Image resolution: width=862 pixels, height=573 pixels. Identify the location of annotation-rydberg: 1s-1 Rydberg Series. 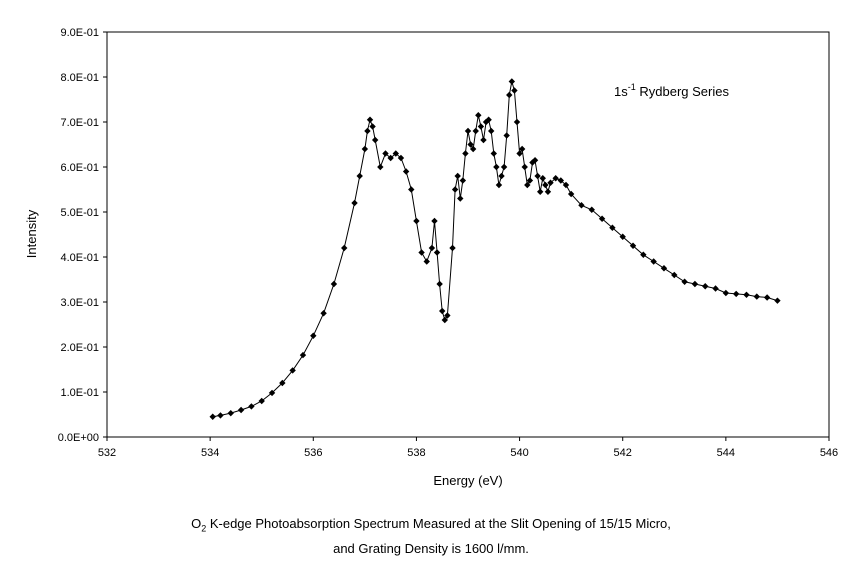
(671, 90).